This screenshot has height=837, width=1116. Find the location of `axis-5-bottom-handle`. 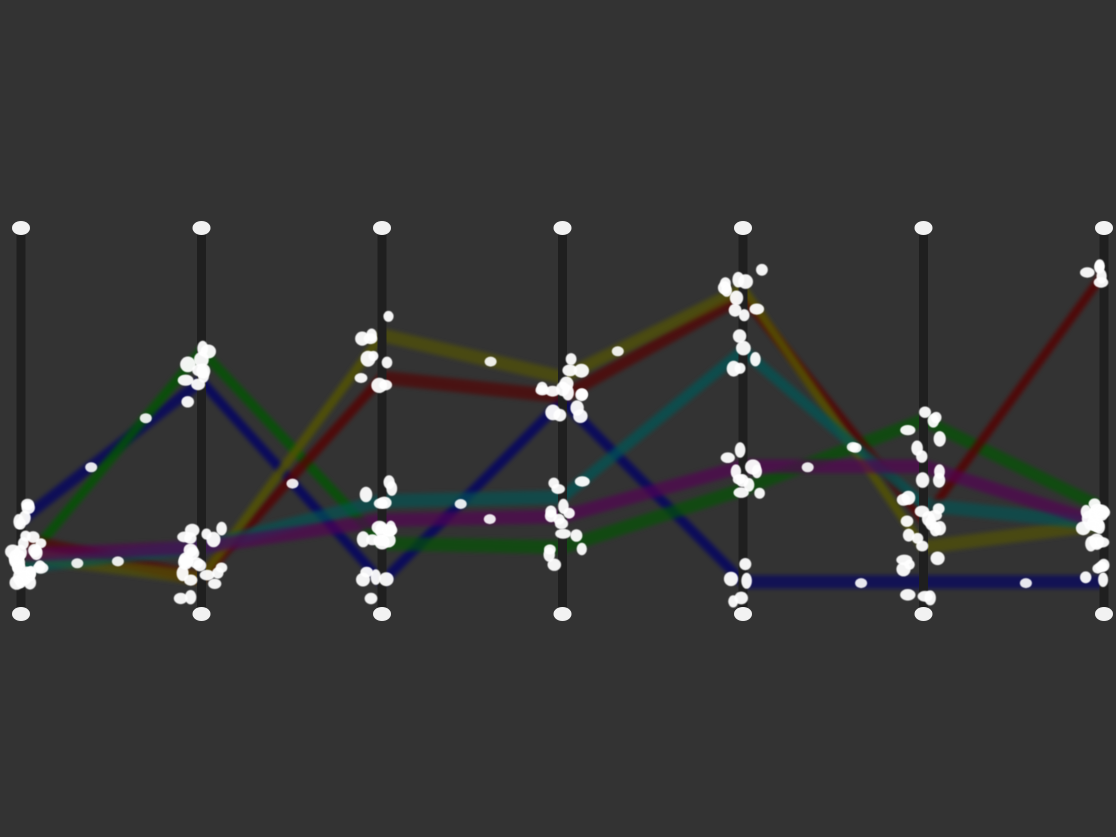

axis-5-bottom-handle is located at coordinates (743, 614).